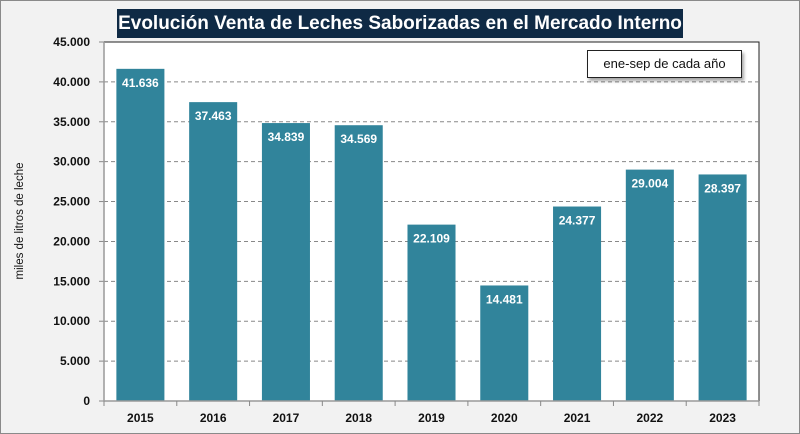  I want to click on data-label: 29.004, so click(649, 184).